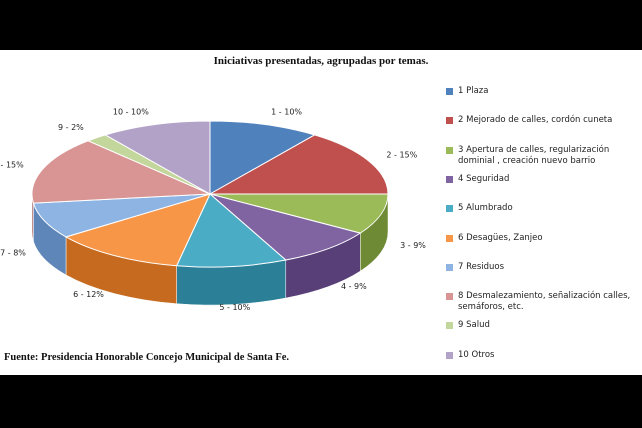 The image size is (642, 428). I want to click on legend-label: 7 Residuos, so click(481, 266).